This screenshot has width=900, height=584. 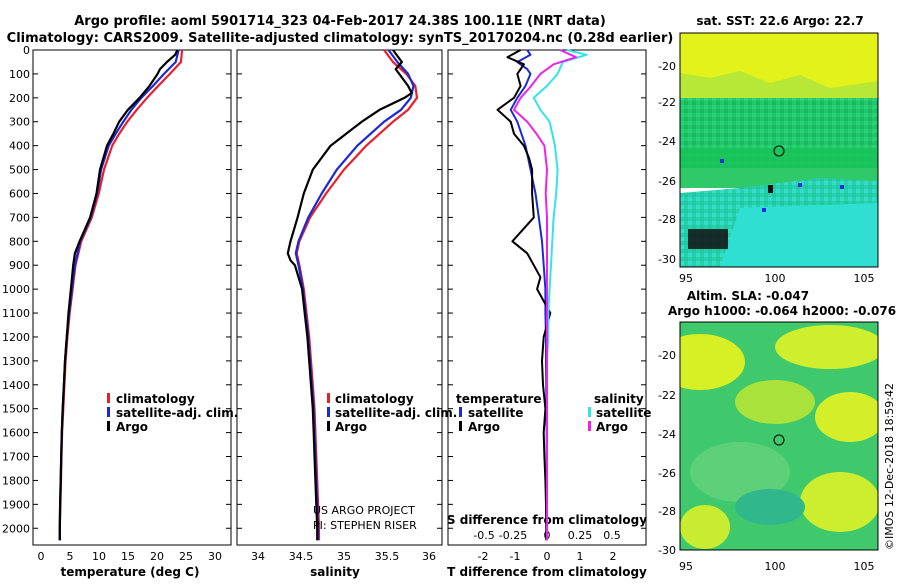 I want to click on diff-xtick: 2, so click(x=613, y=556).